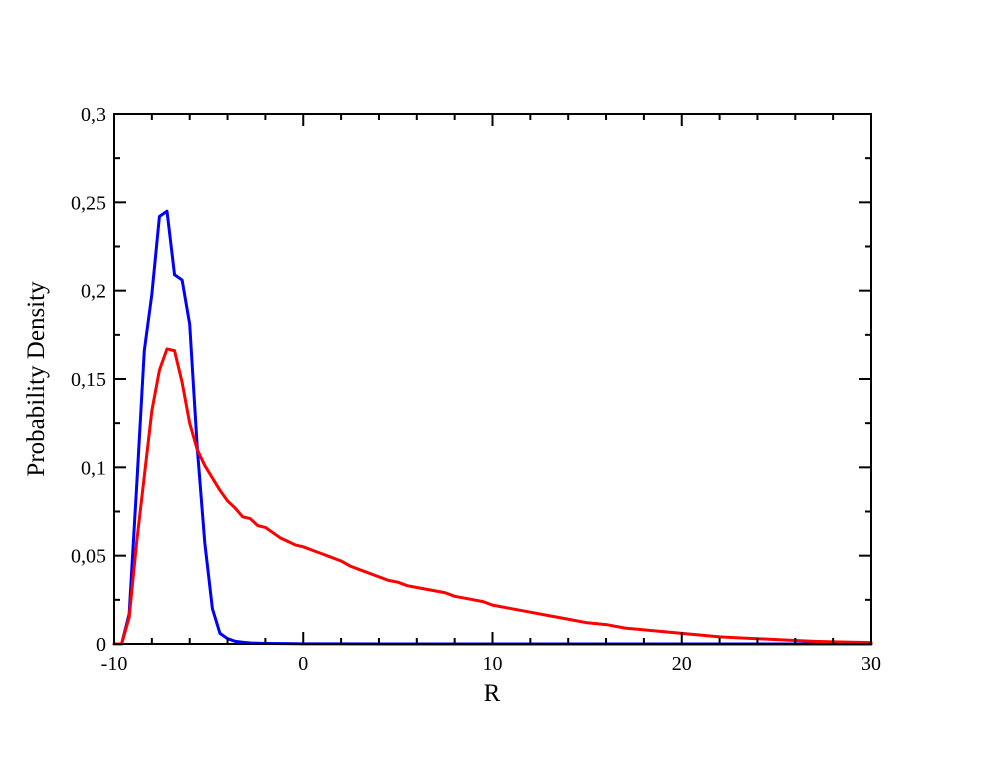  What do you see at coordinates (88, 203) in the screenshot?
I see `y-tick-label: 0,25` at bounding box center [88, 203].